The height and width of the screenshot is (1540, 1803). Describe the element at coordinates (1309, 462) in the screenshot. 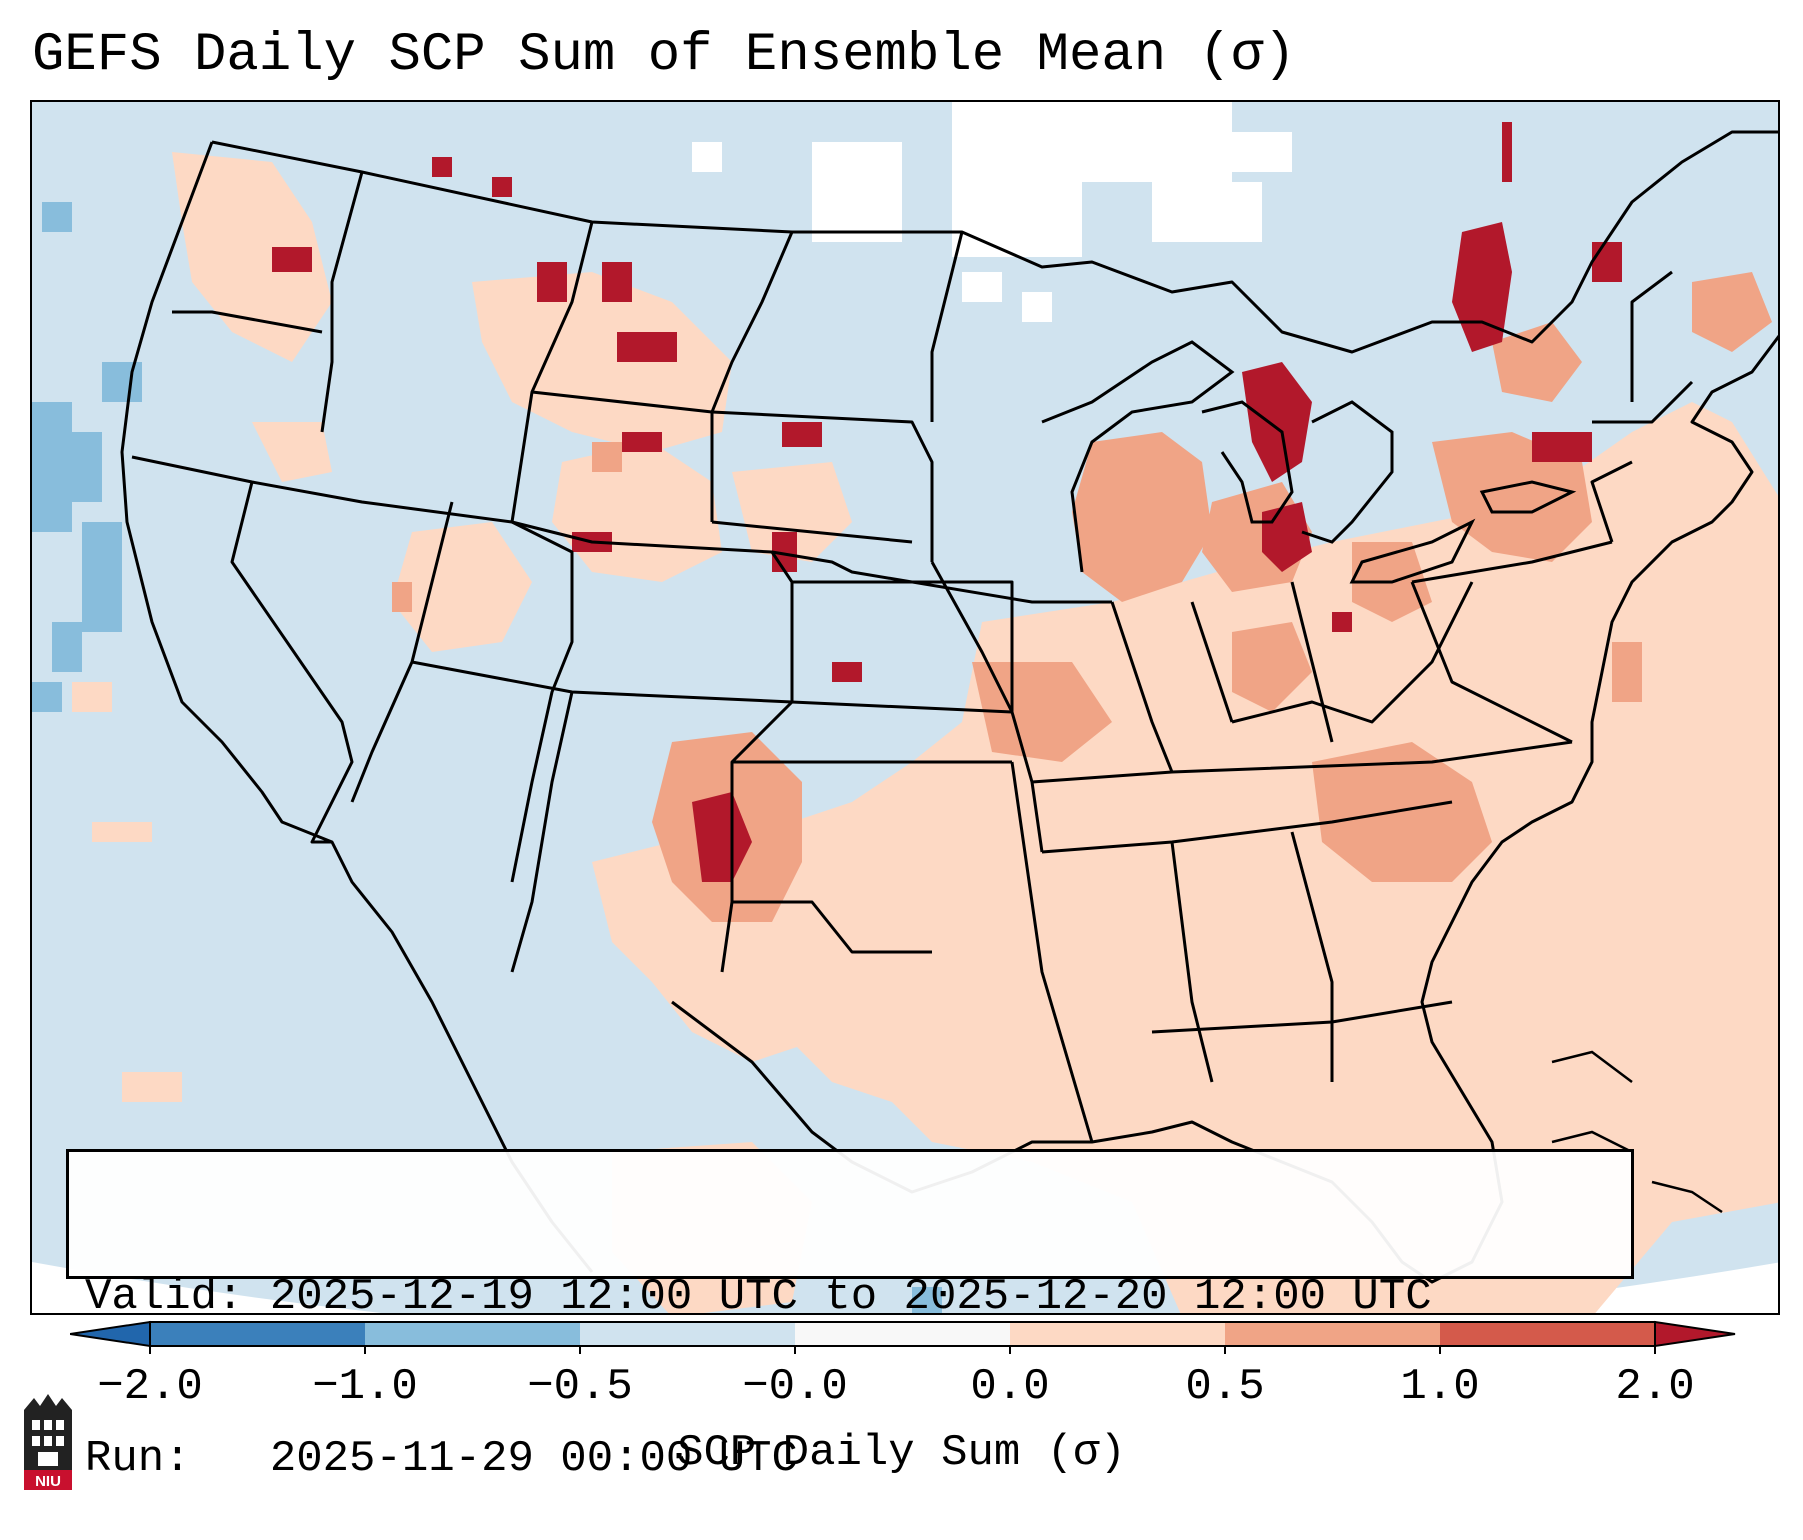

I see `great-lakes` at that location.